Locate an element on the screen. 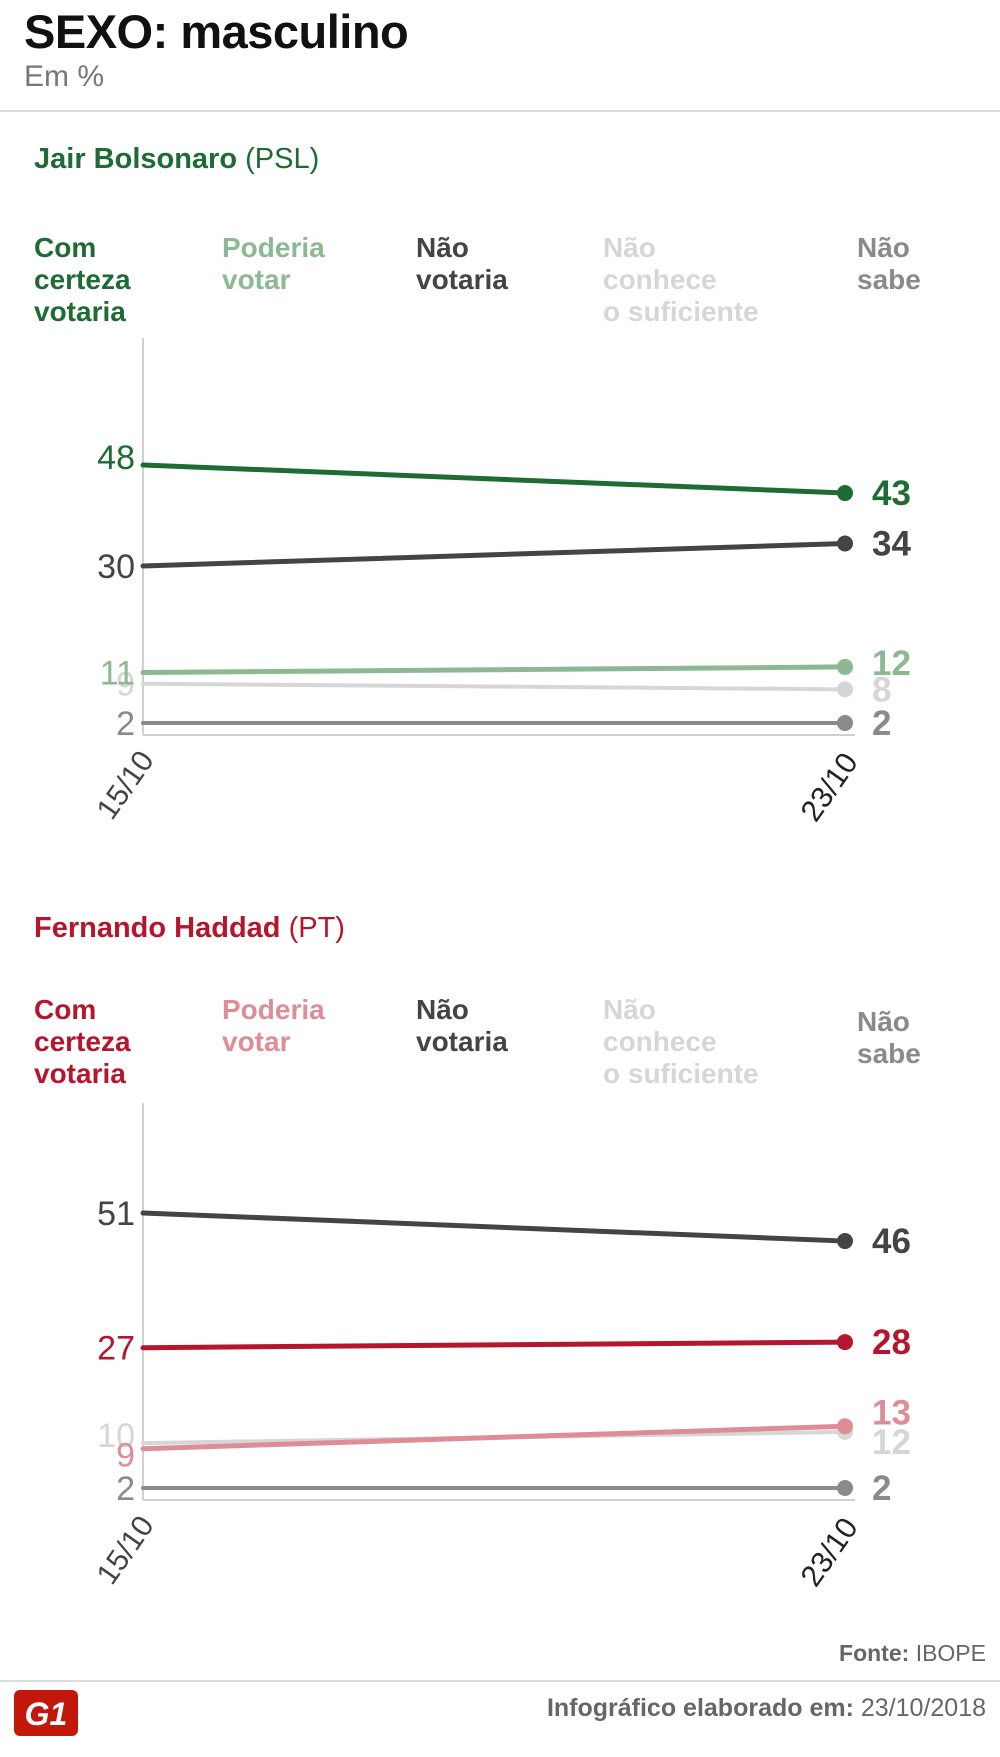 Image resolution: width=1000 pixels, height=1757 pixels. candidate-party: (PSL) is located at coordinates (282, 159).